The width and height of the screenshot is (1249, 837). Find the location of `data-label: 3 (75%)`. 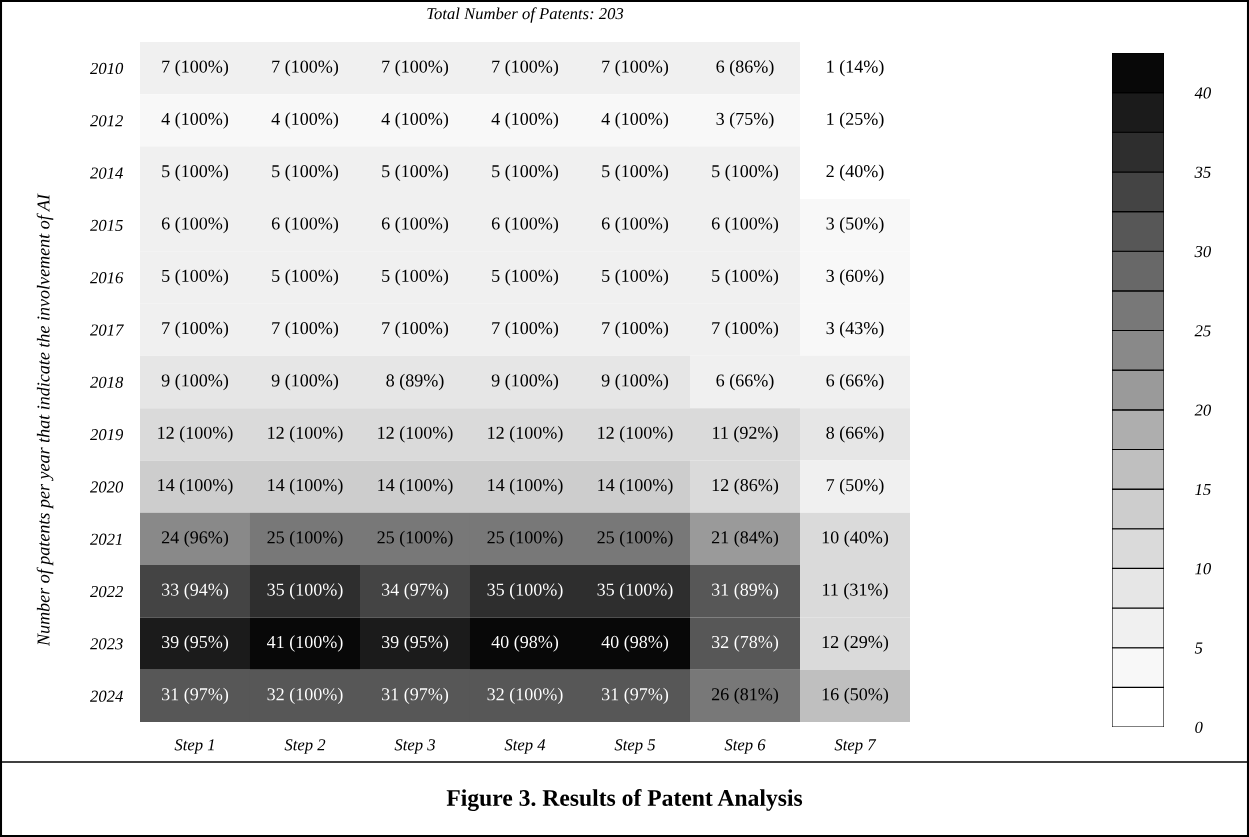

data-label: 3 (75%) is located at coordinates (745, 120).